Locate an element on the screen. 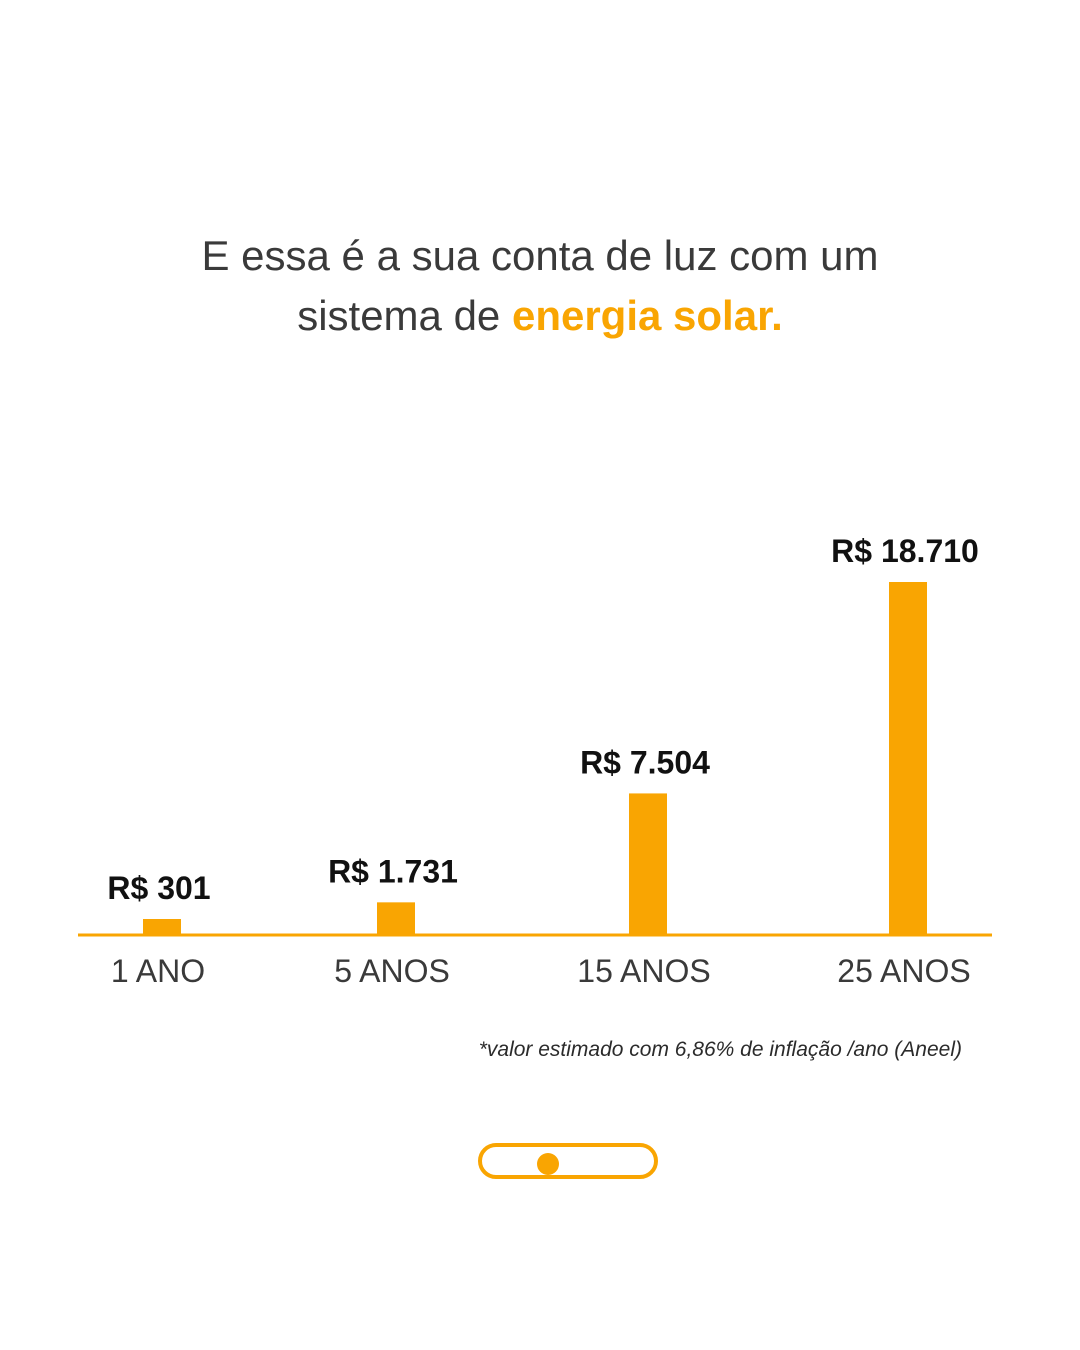 This screenshot has height=1350, width=1080. category-label-2: 5 ANOS is located at coordinates (392, 971).